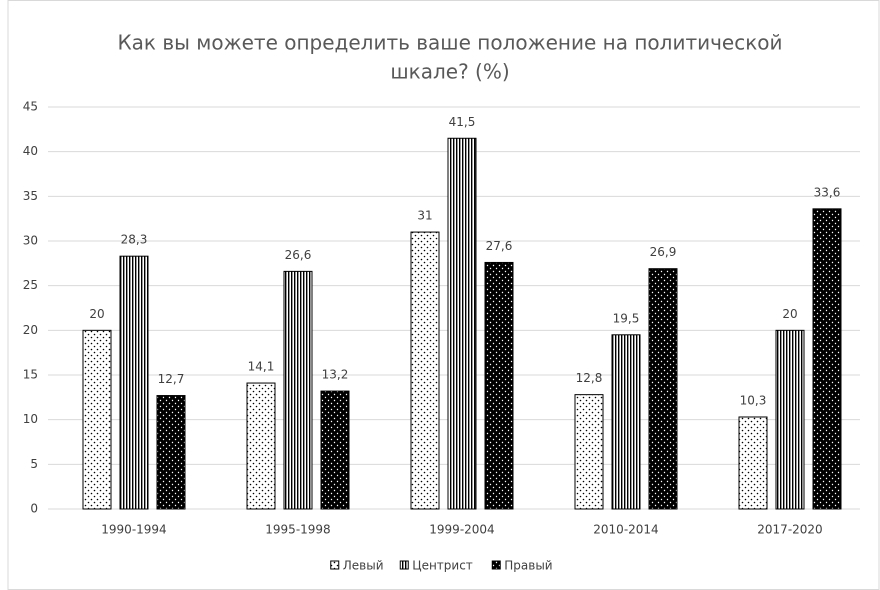  Describe the element at coordinates (34, 509) in the screenshot. I see `y-tick-label: 0` at that location.